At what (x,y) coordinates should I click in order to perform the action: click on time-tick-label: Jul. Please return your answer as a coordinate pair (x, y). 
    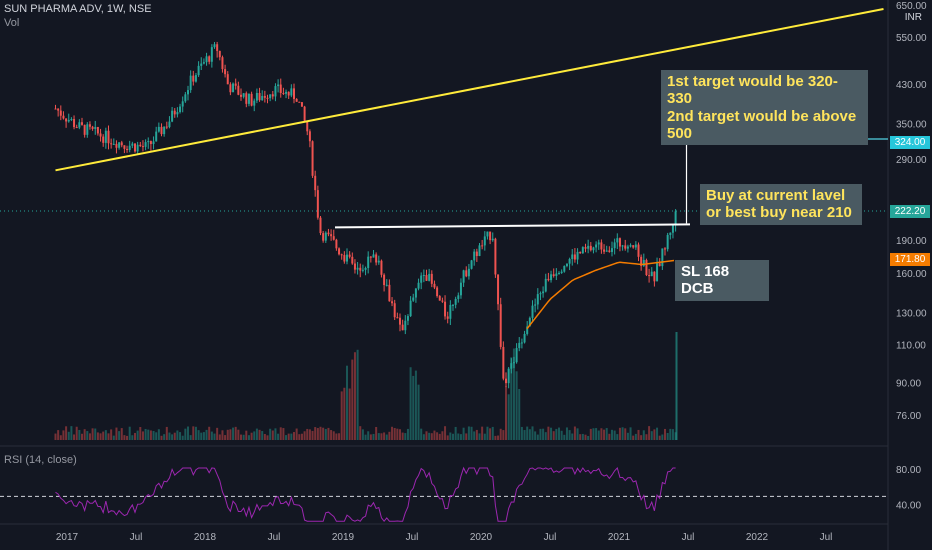
    Looking at the image, I should click on (688, 537).